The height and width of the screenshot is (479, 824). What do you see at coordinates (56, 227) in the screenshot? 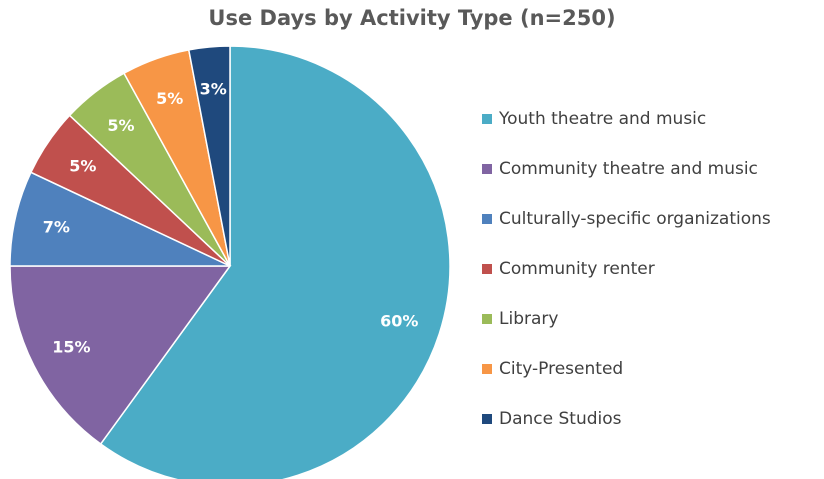
I see `pie-slice-label-culturally-specific-organizations: 7%` at bounding box center [56, 227].